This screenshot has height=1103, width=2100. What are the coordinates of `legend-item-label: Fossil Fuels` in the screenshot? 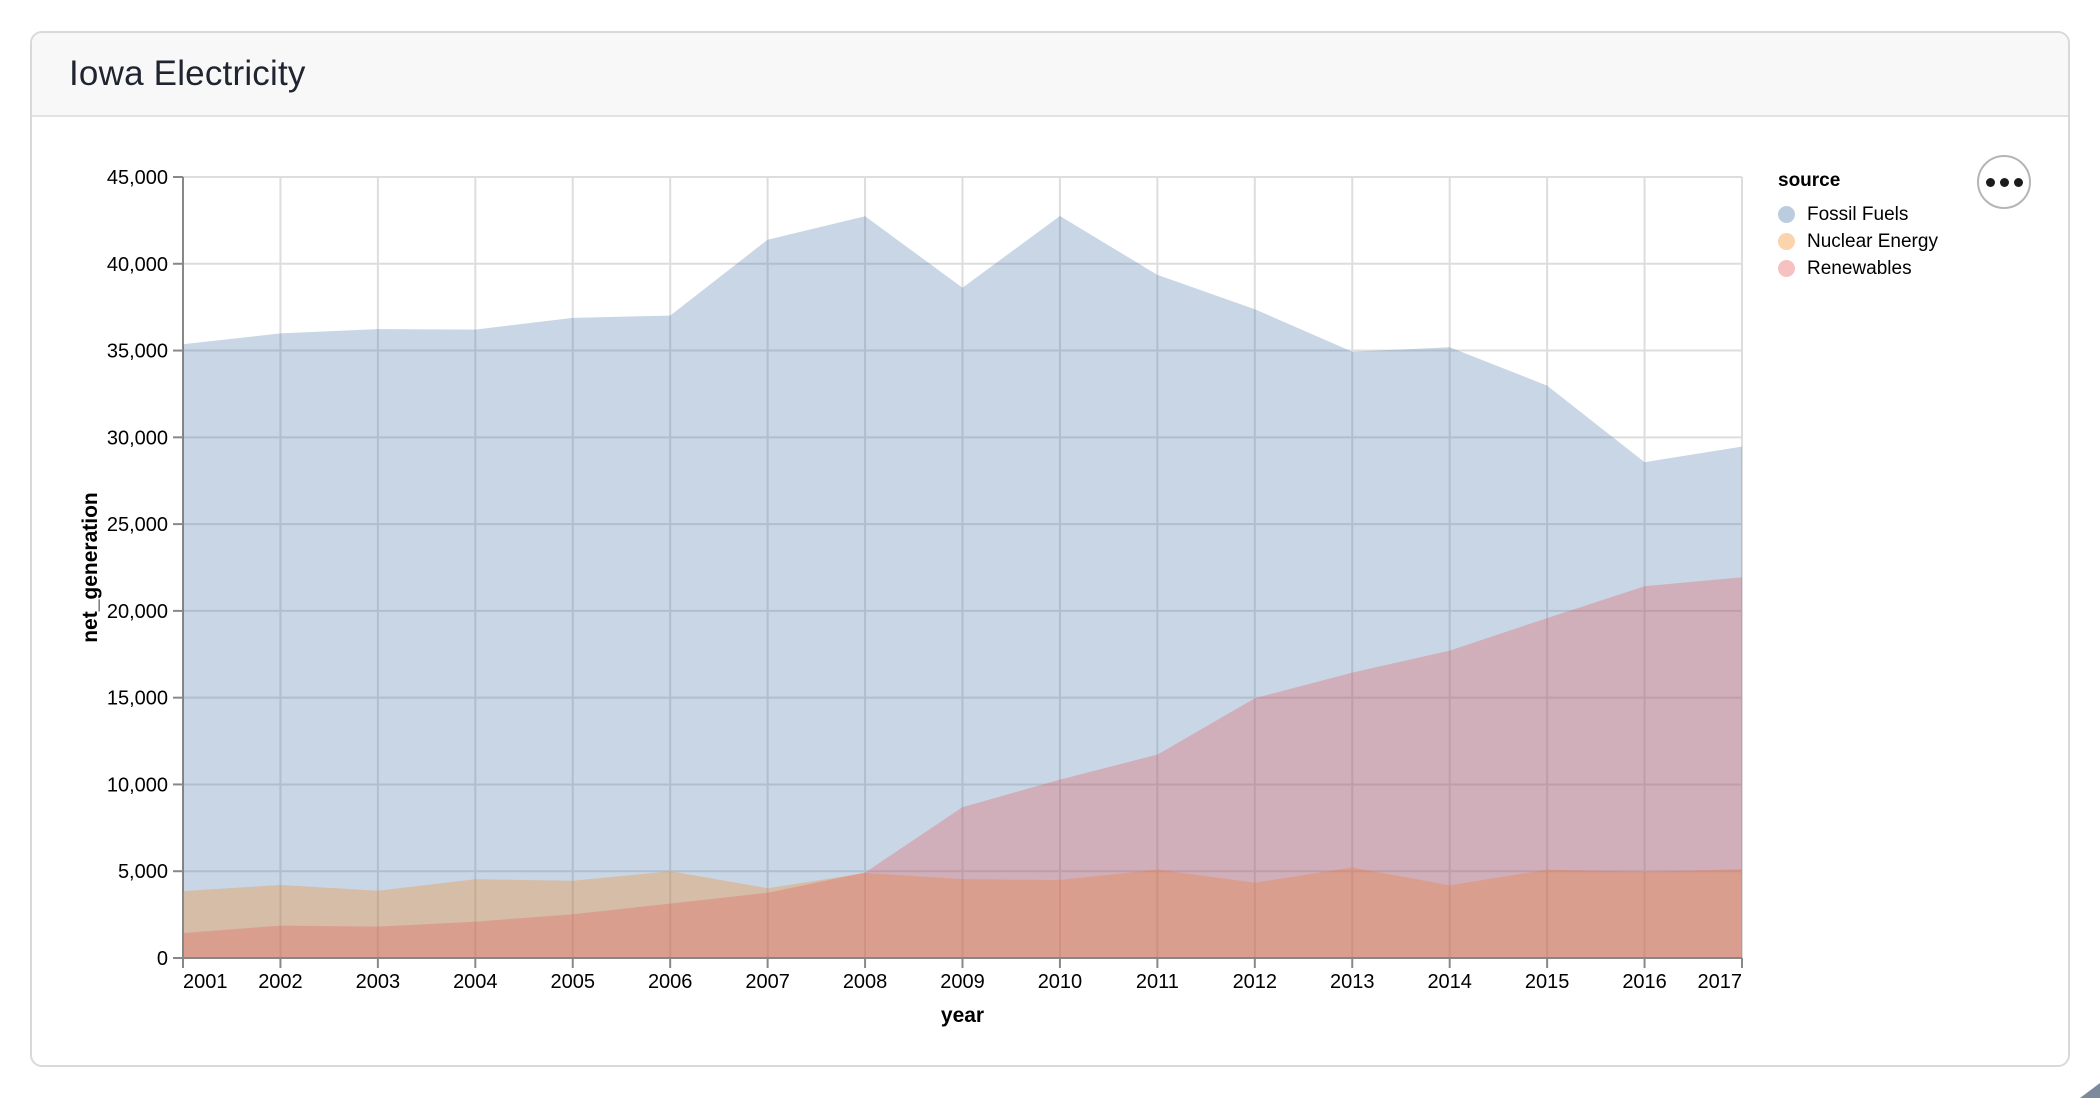 It's located at (1858, 214).